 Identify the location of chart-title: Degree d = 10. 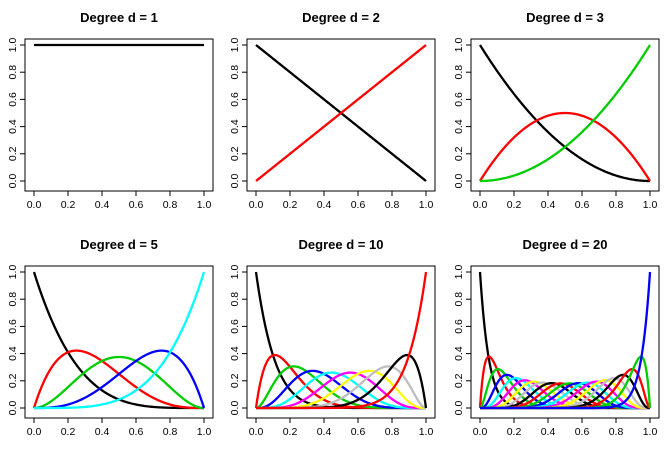
(341, 244).